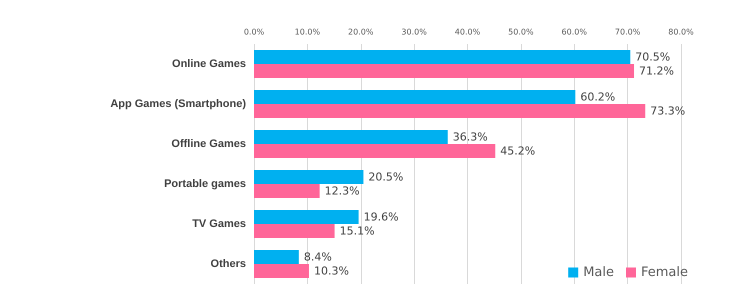  I want to click on data-label: 19.6%, so click(381, 217).